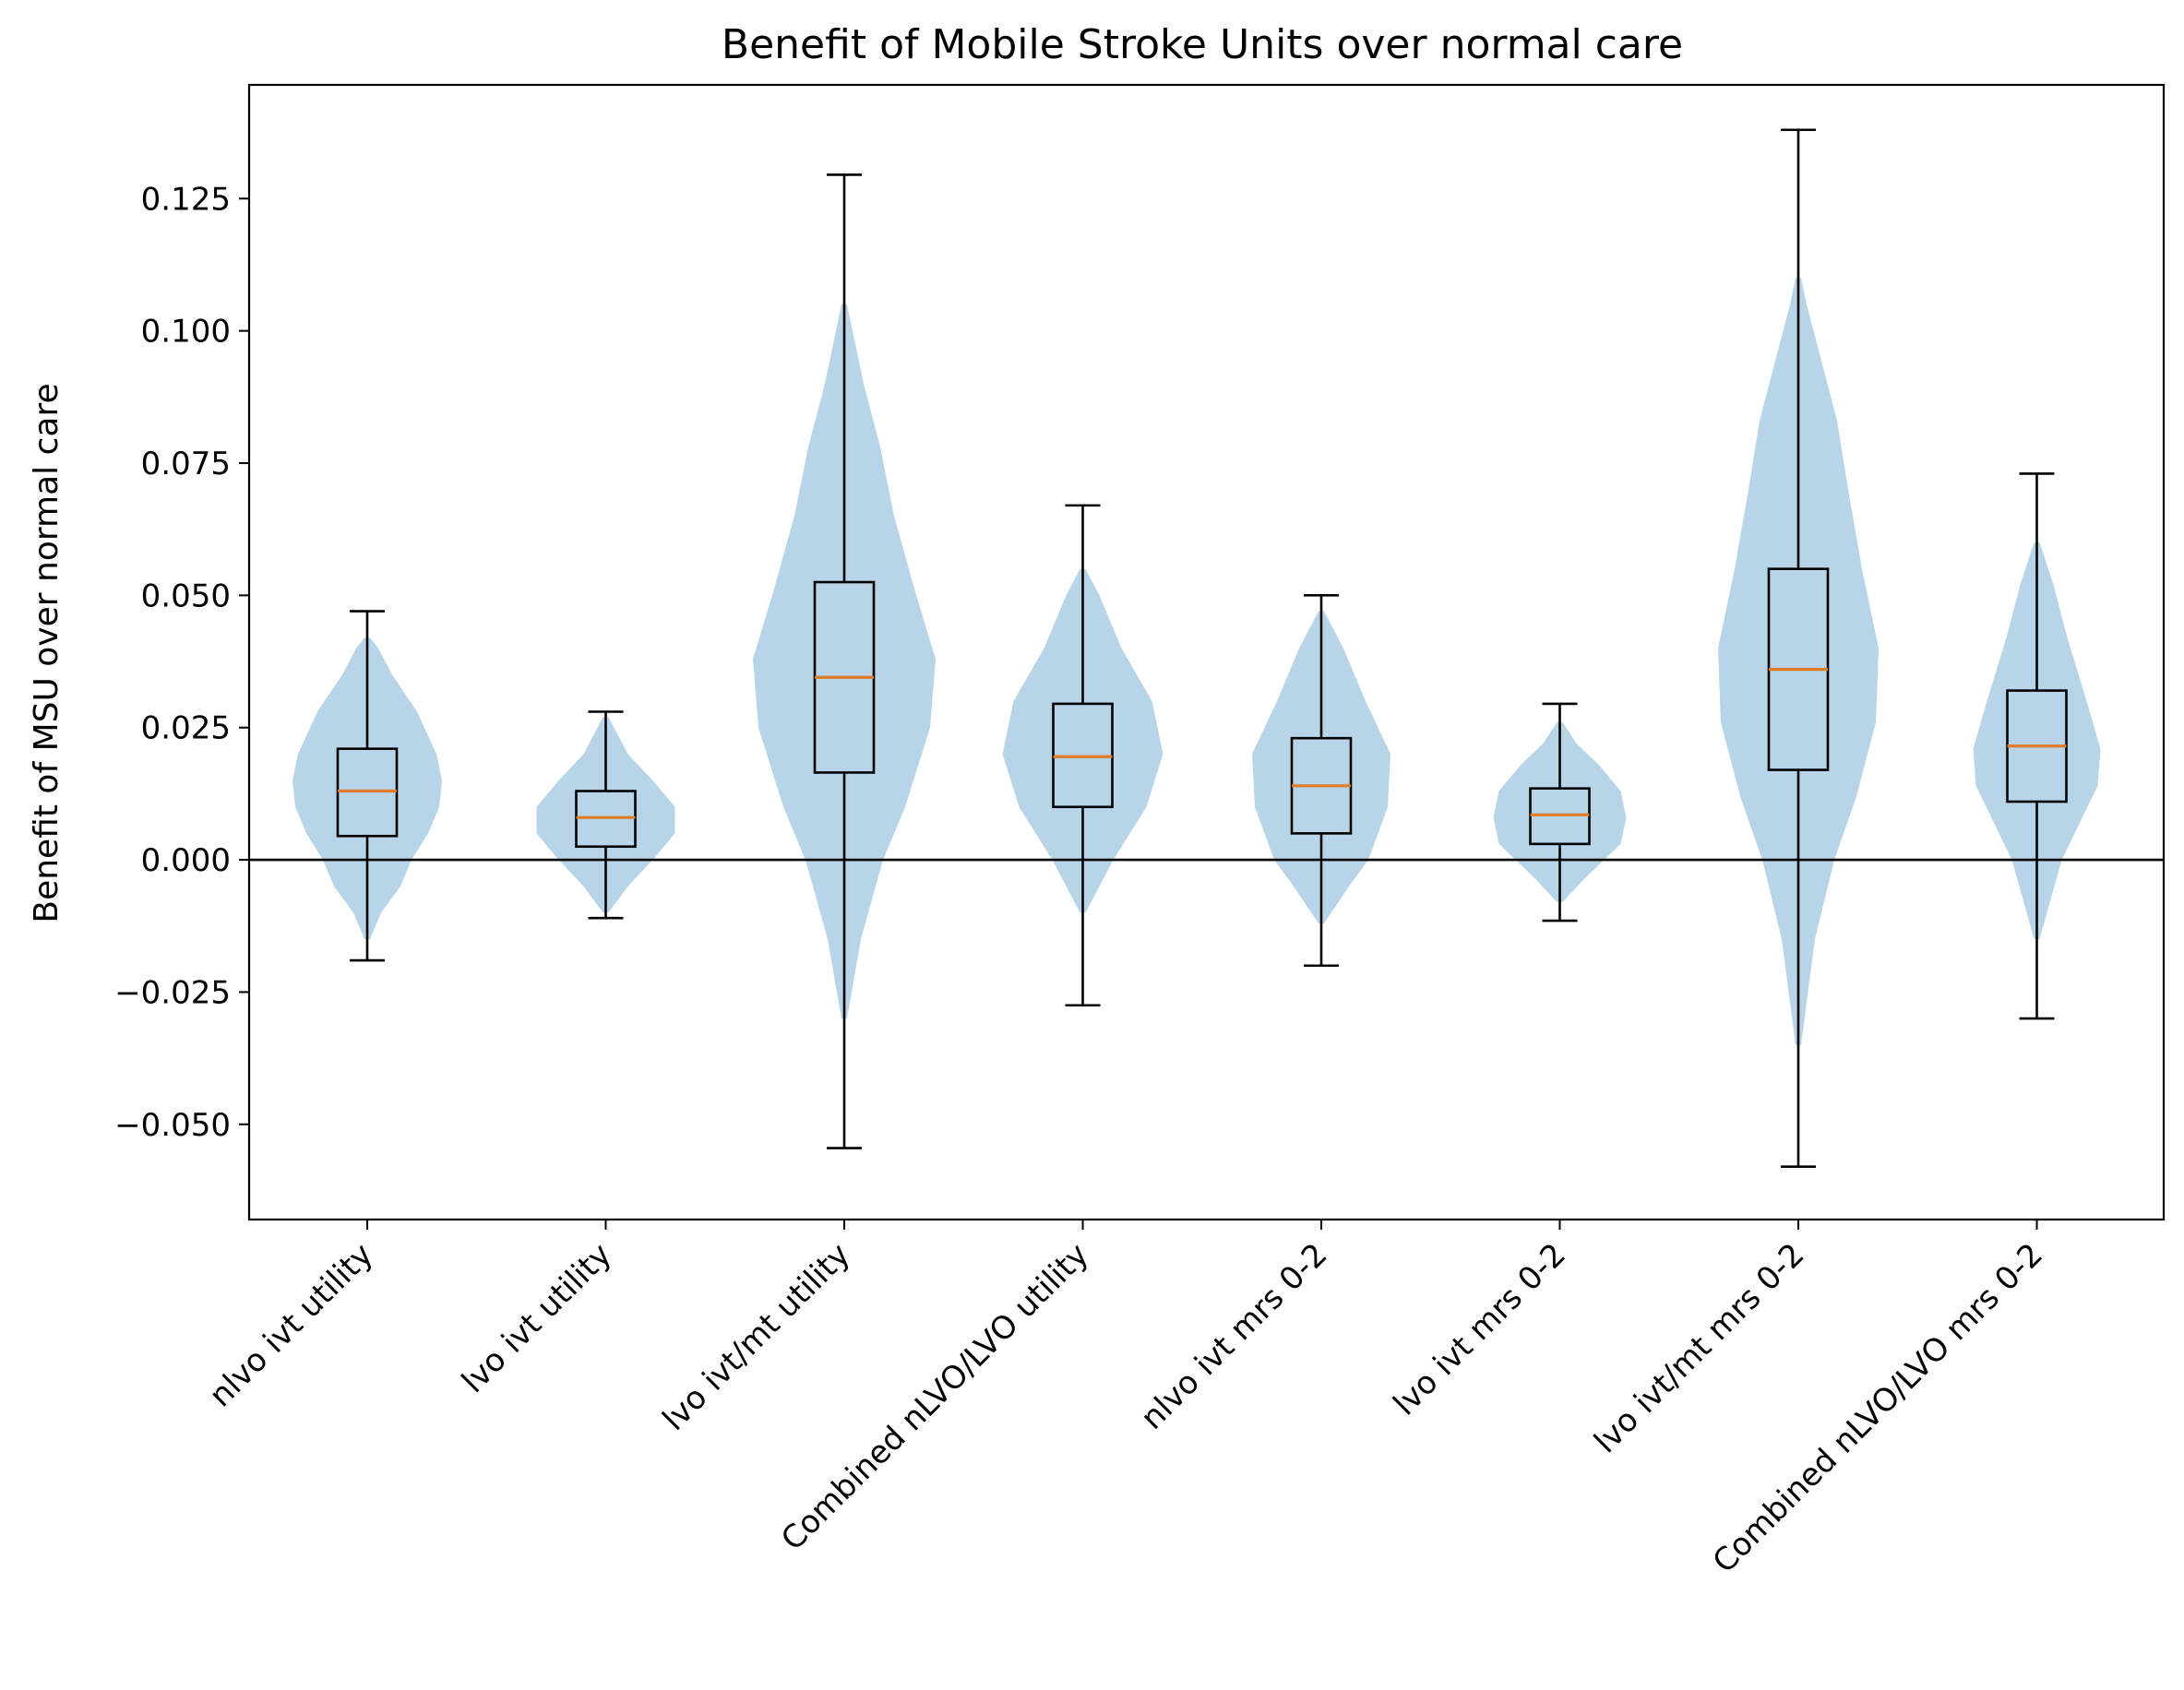  What do you see at coordinates (291, 1325) in the screenshot?
I see `x-tick-label: nlvo ivt utility` at bounding box center [291, 1325].